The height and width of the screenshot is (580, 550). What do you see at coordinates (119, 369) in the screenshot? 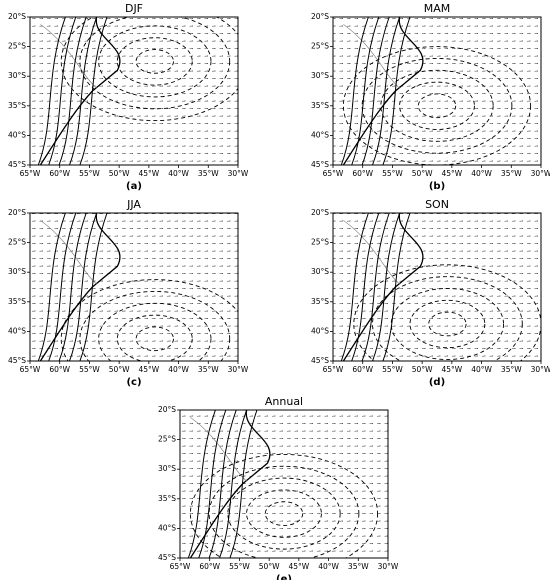
I see `x-tick-label: 50°W` at bounding box center [119, 369].